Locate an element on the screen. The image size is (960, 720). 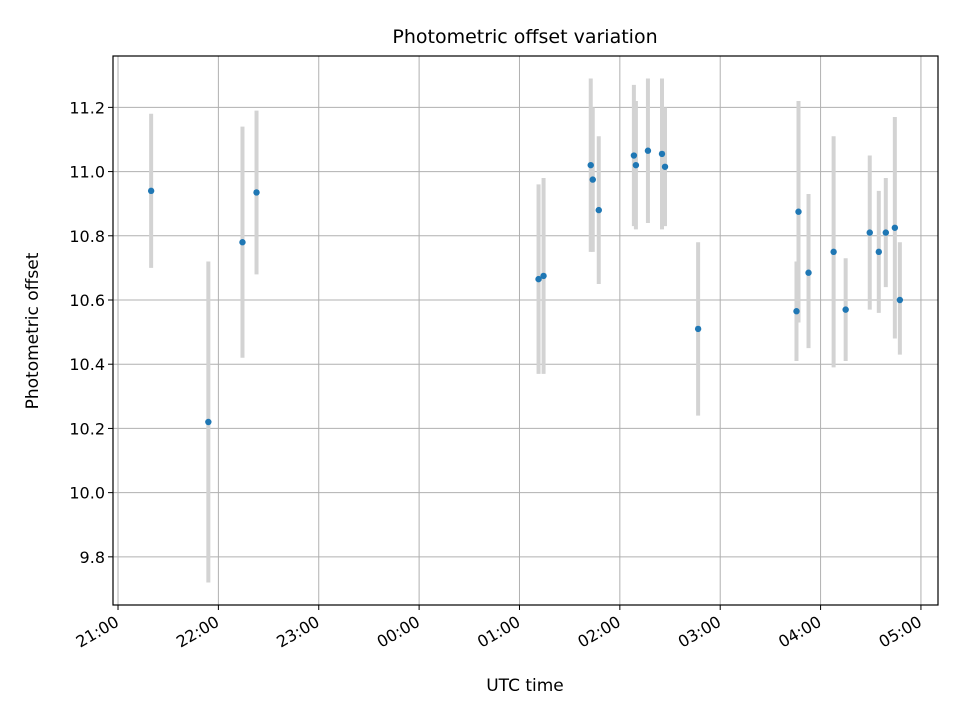
y-tick-label: 10.4 is located at coordinates (87, 364).